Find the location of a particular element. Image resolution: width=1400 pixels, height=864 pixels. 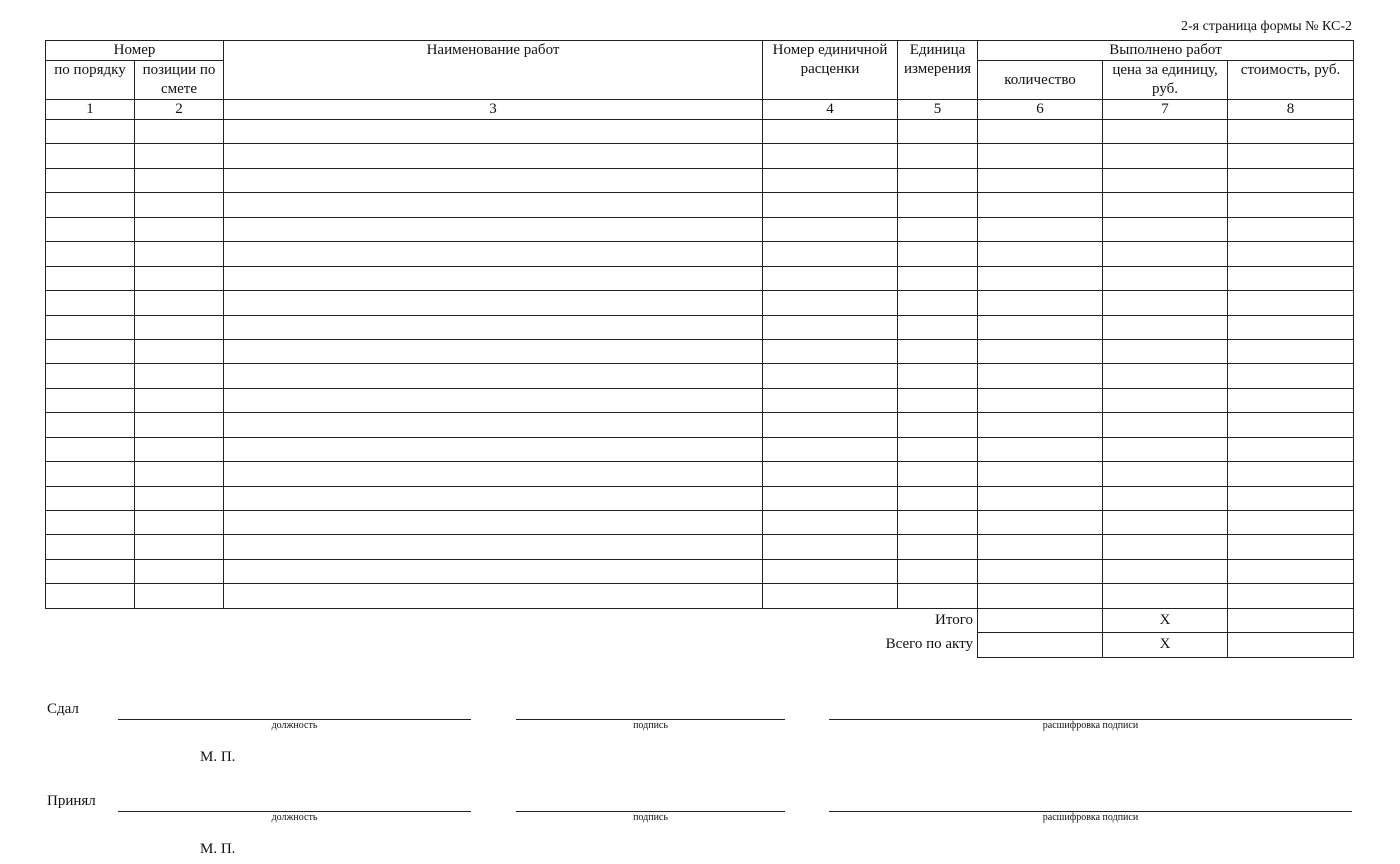

signature-line is located at coordinates (650, 719).